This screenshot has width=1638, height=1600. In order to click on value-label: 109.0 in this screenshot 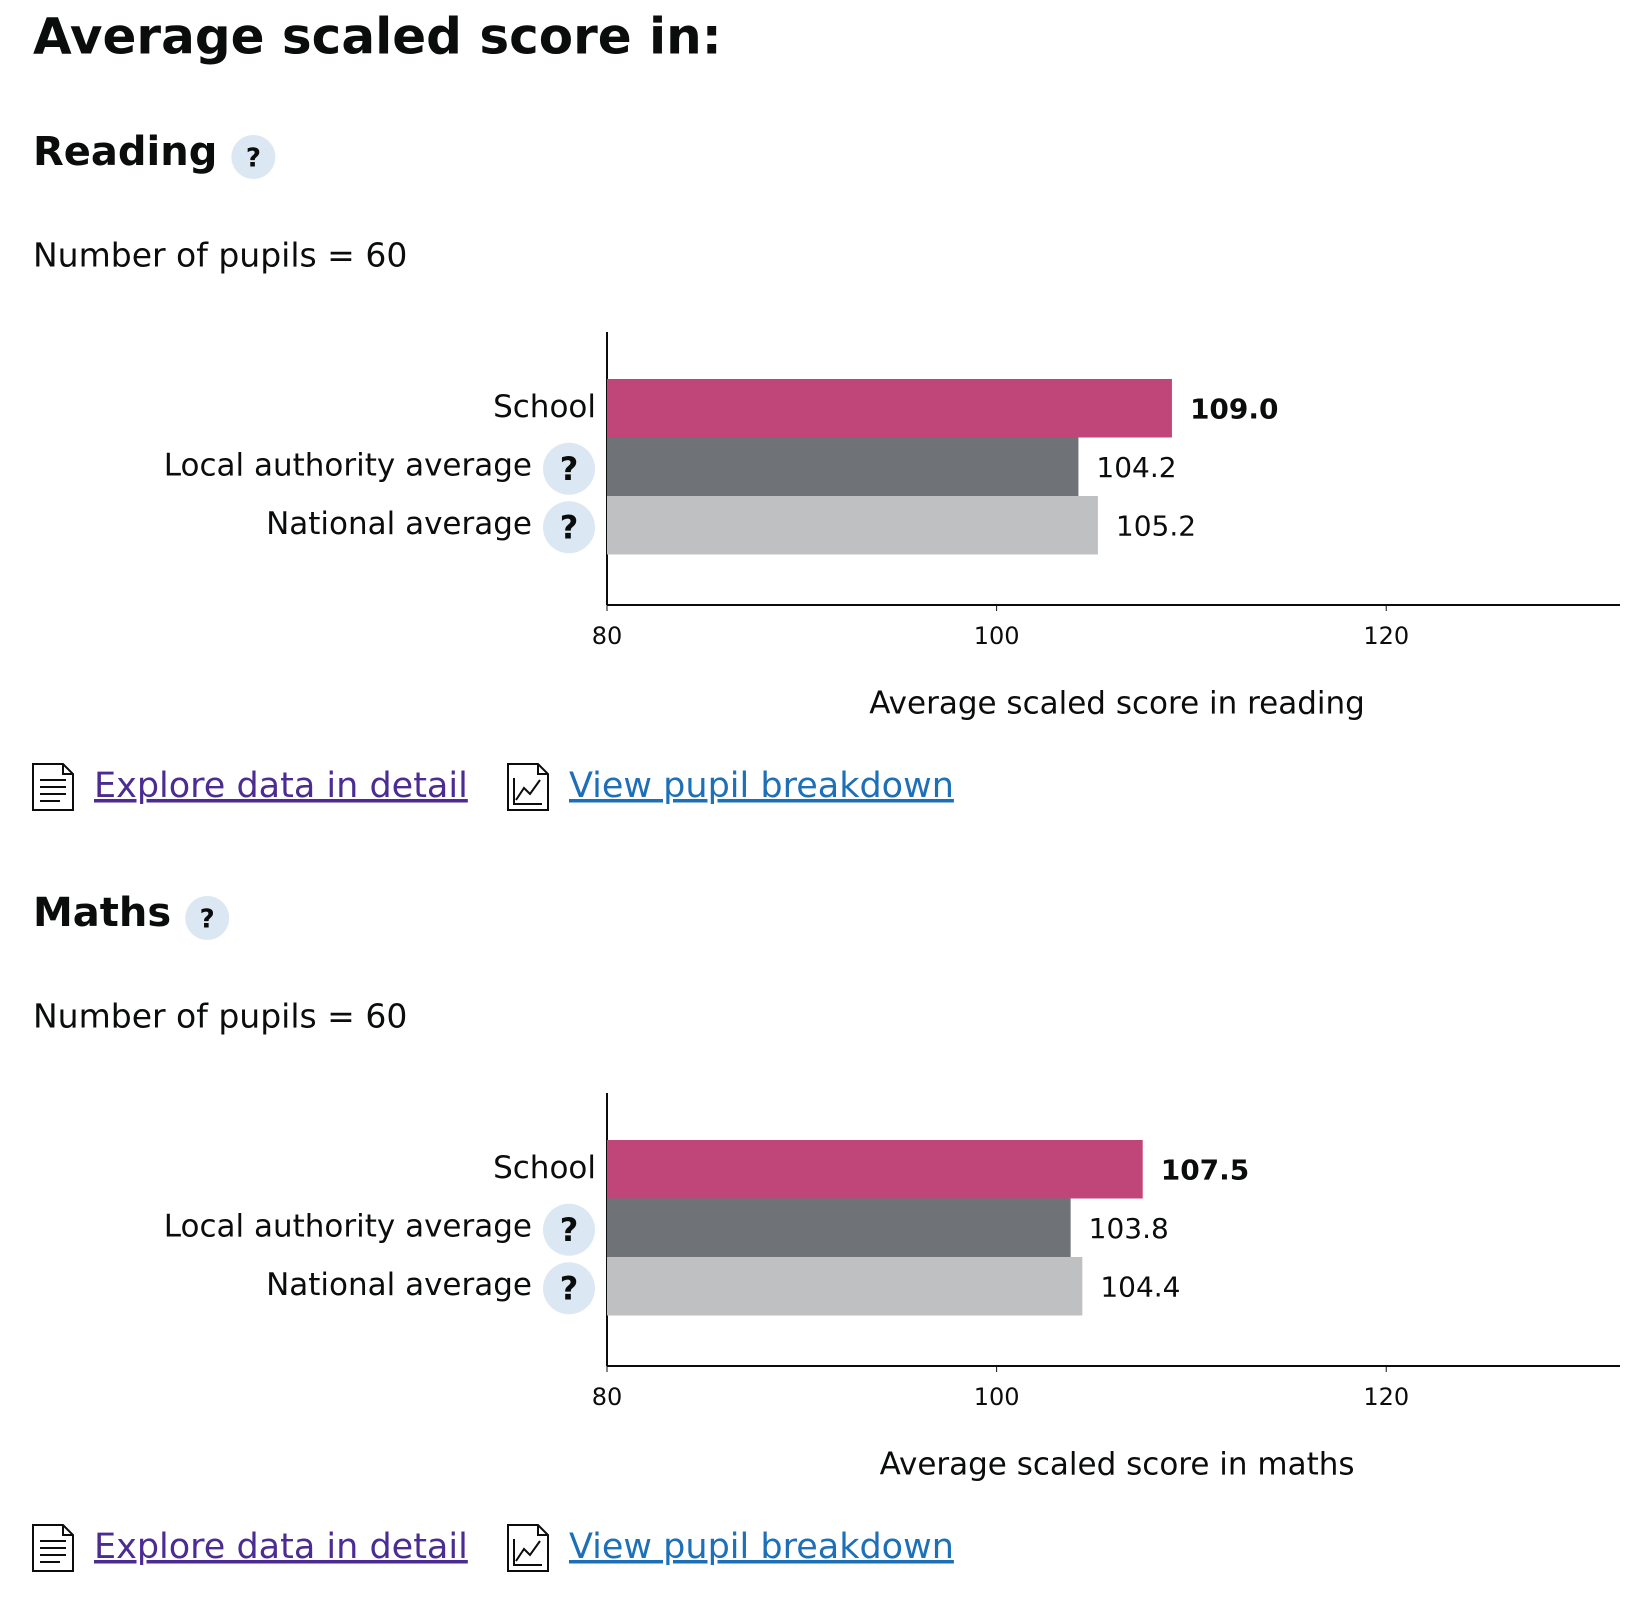, I will do `click(1234, 408)`.